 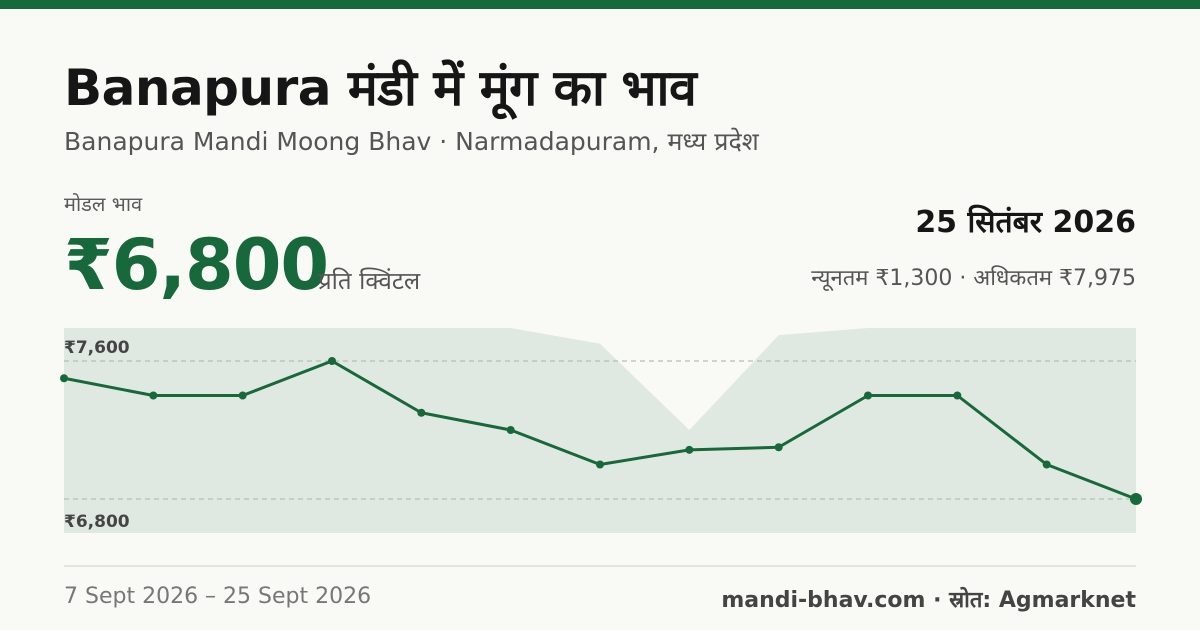 What do you see at coordinates (103, 204) in the screenshot?
I see `model-price-label: मोडल भाव` at bounding box center [103, 204].